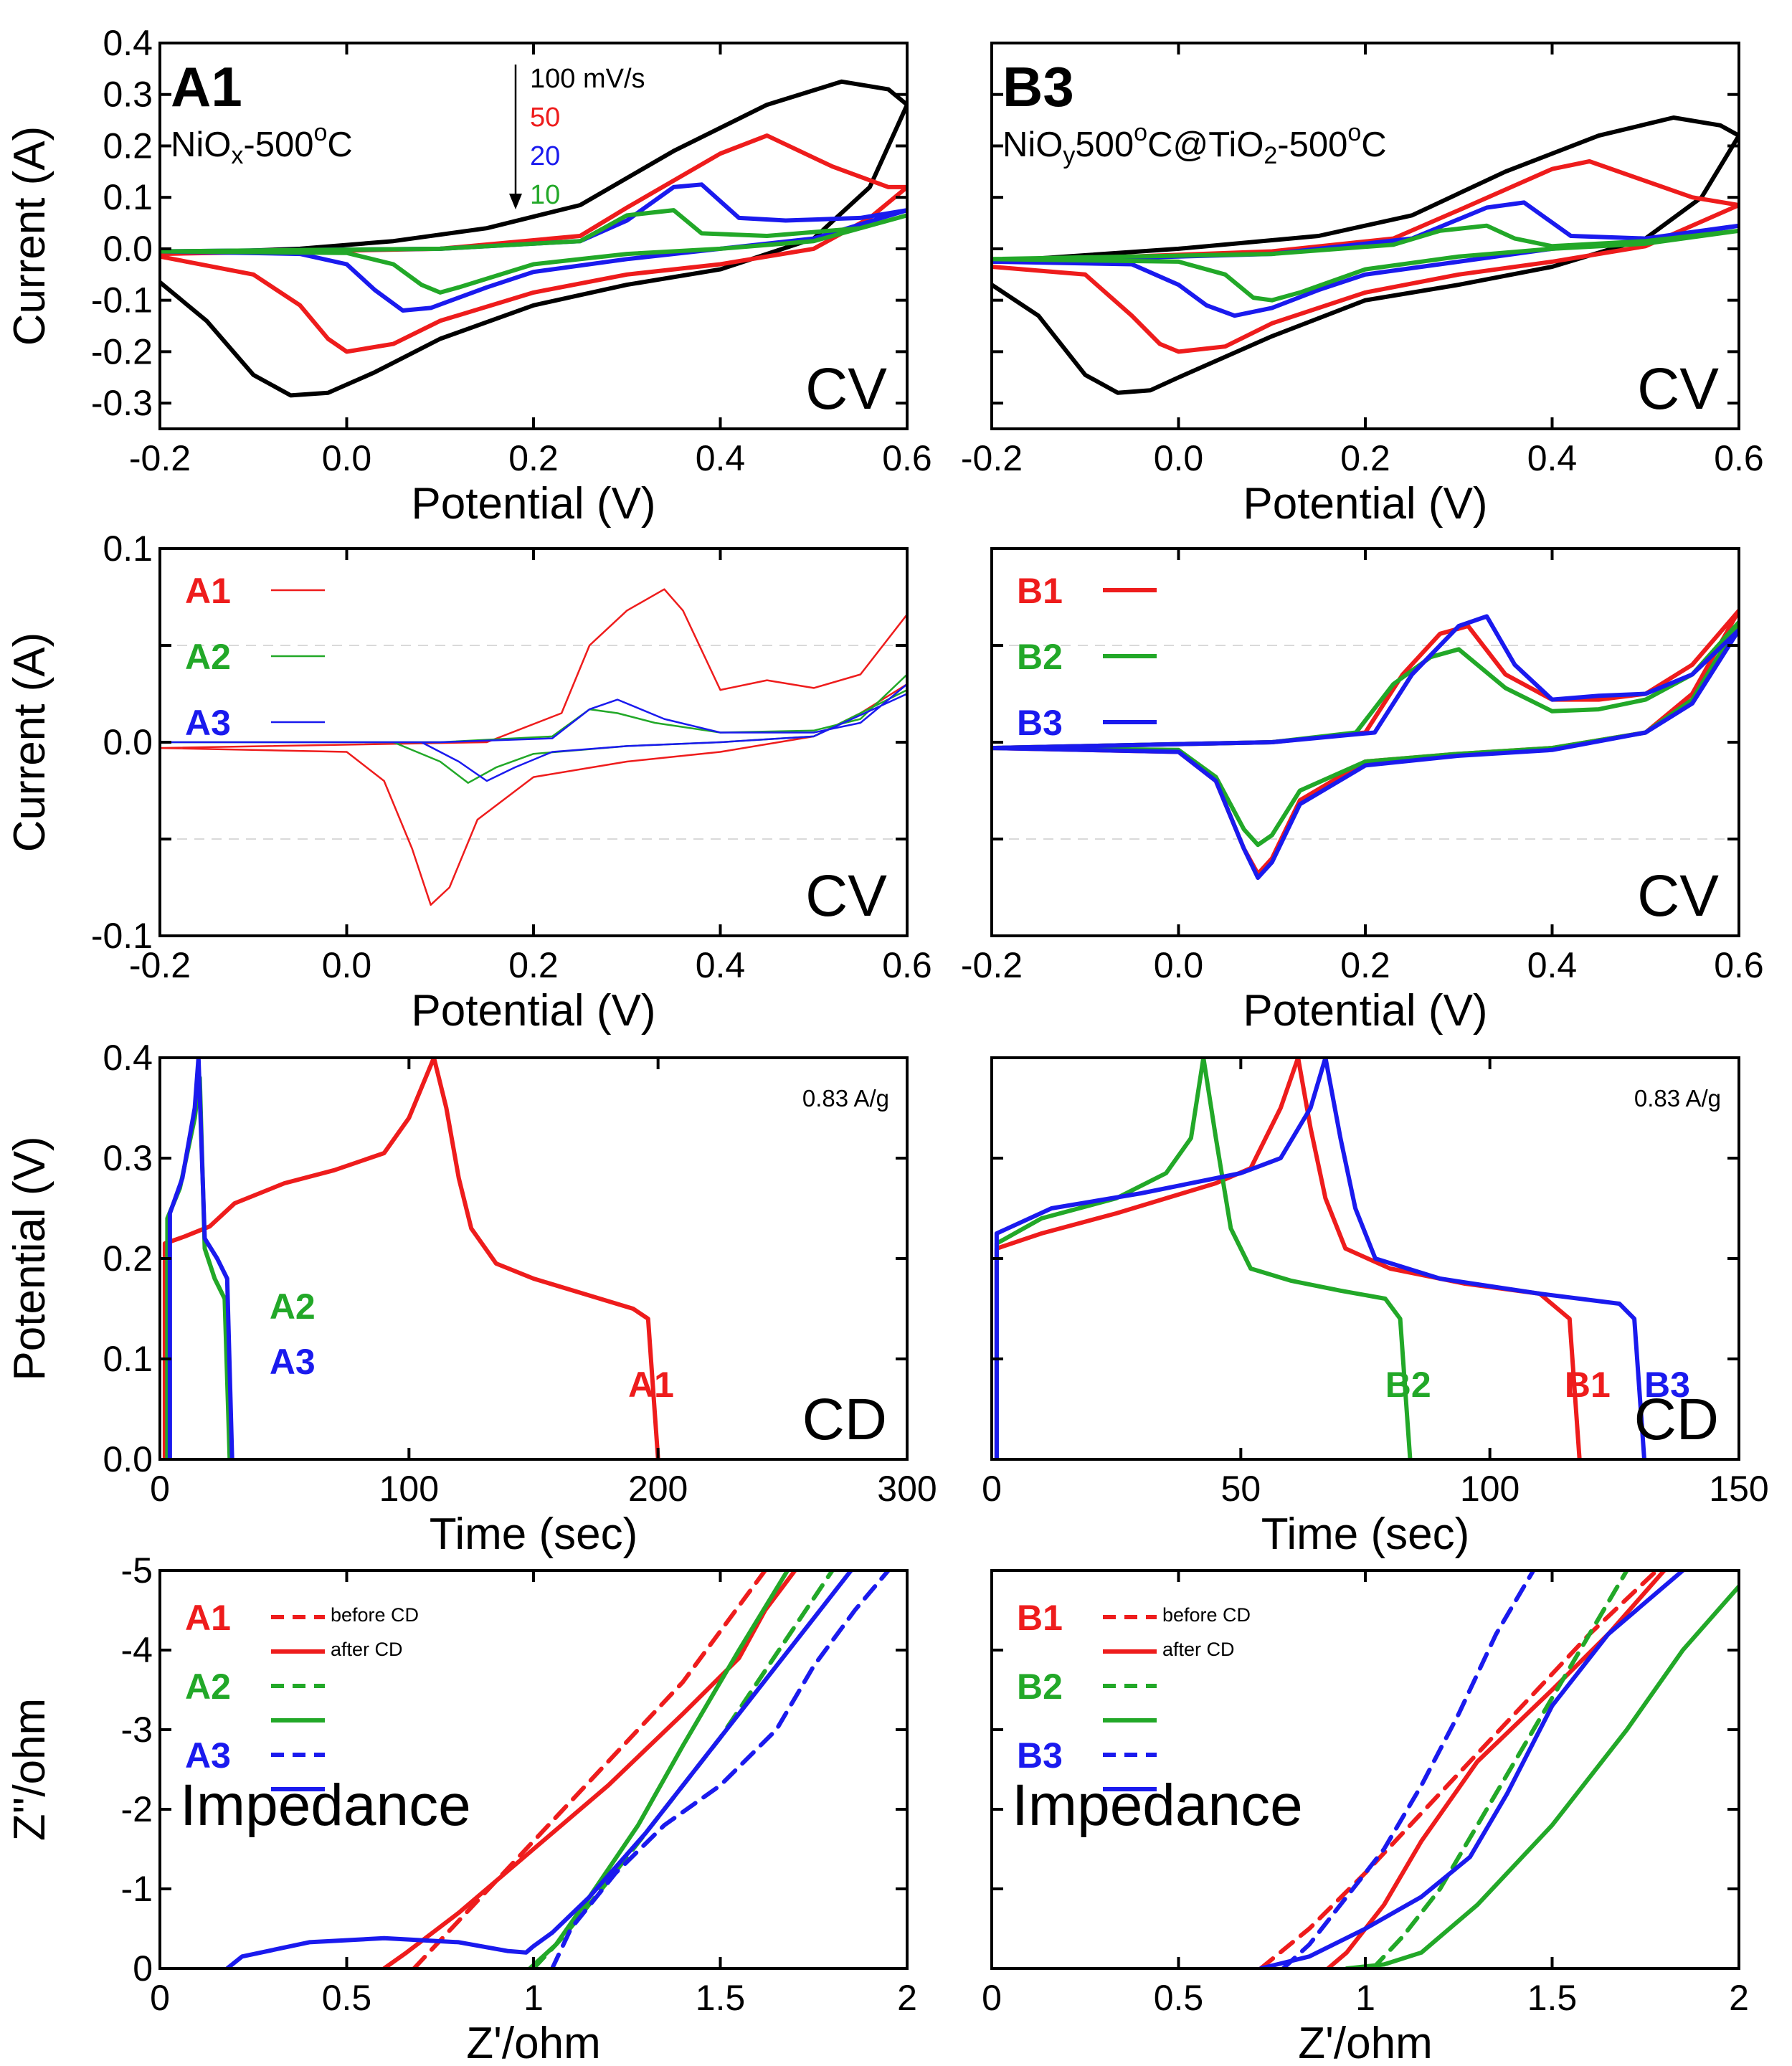  Describe the element at coordinates (1738, 1489) in the screenshot. I see `x-tick-label: 150` at that location.